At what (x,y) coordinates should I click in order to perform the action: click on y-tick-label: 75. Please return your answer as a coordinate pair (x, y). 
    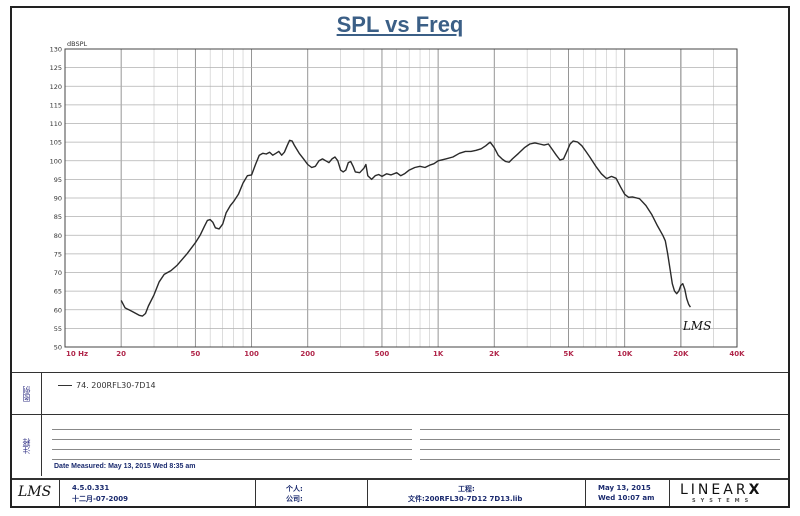
    Looking at the image, I should click on (58, 254).